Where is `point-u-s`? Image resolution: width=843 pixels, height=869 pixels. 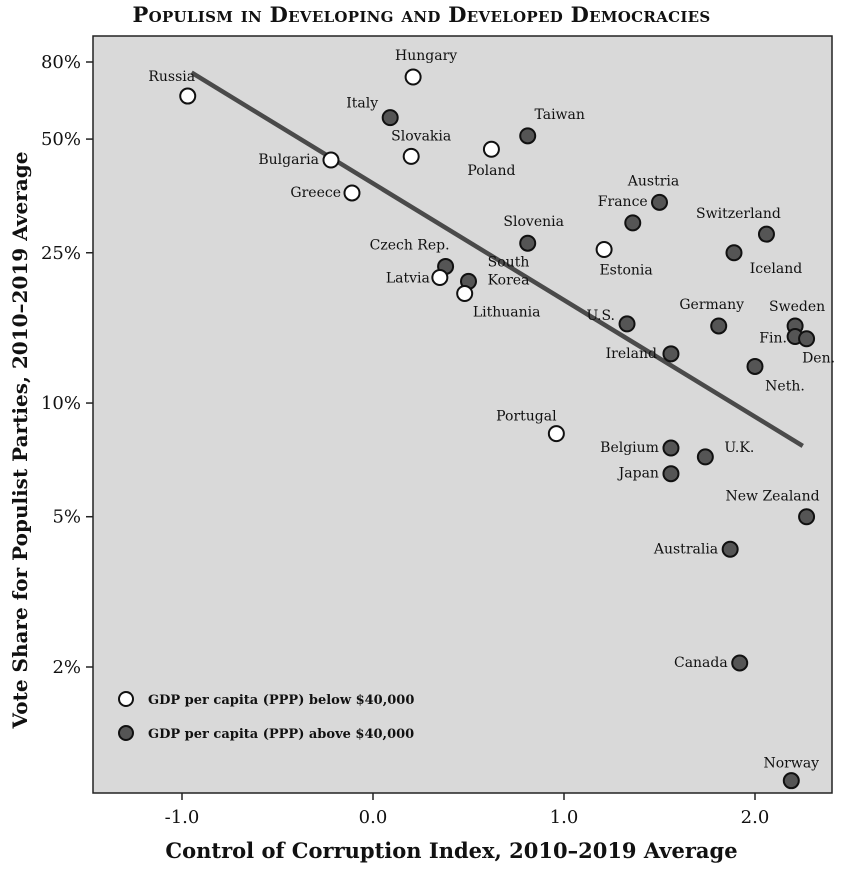
point-u-s is located at coordinates (627, 324).